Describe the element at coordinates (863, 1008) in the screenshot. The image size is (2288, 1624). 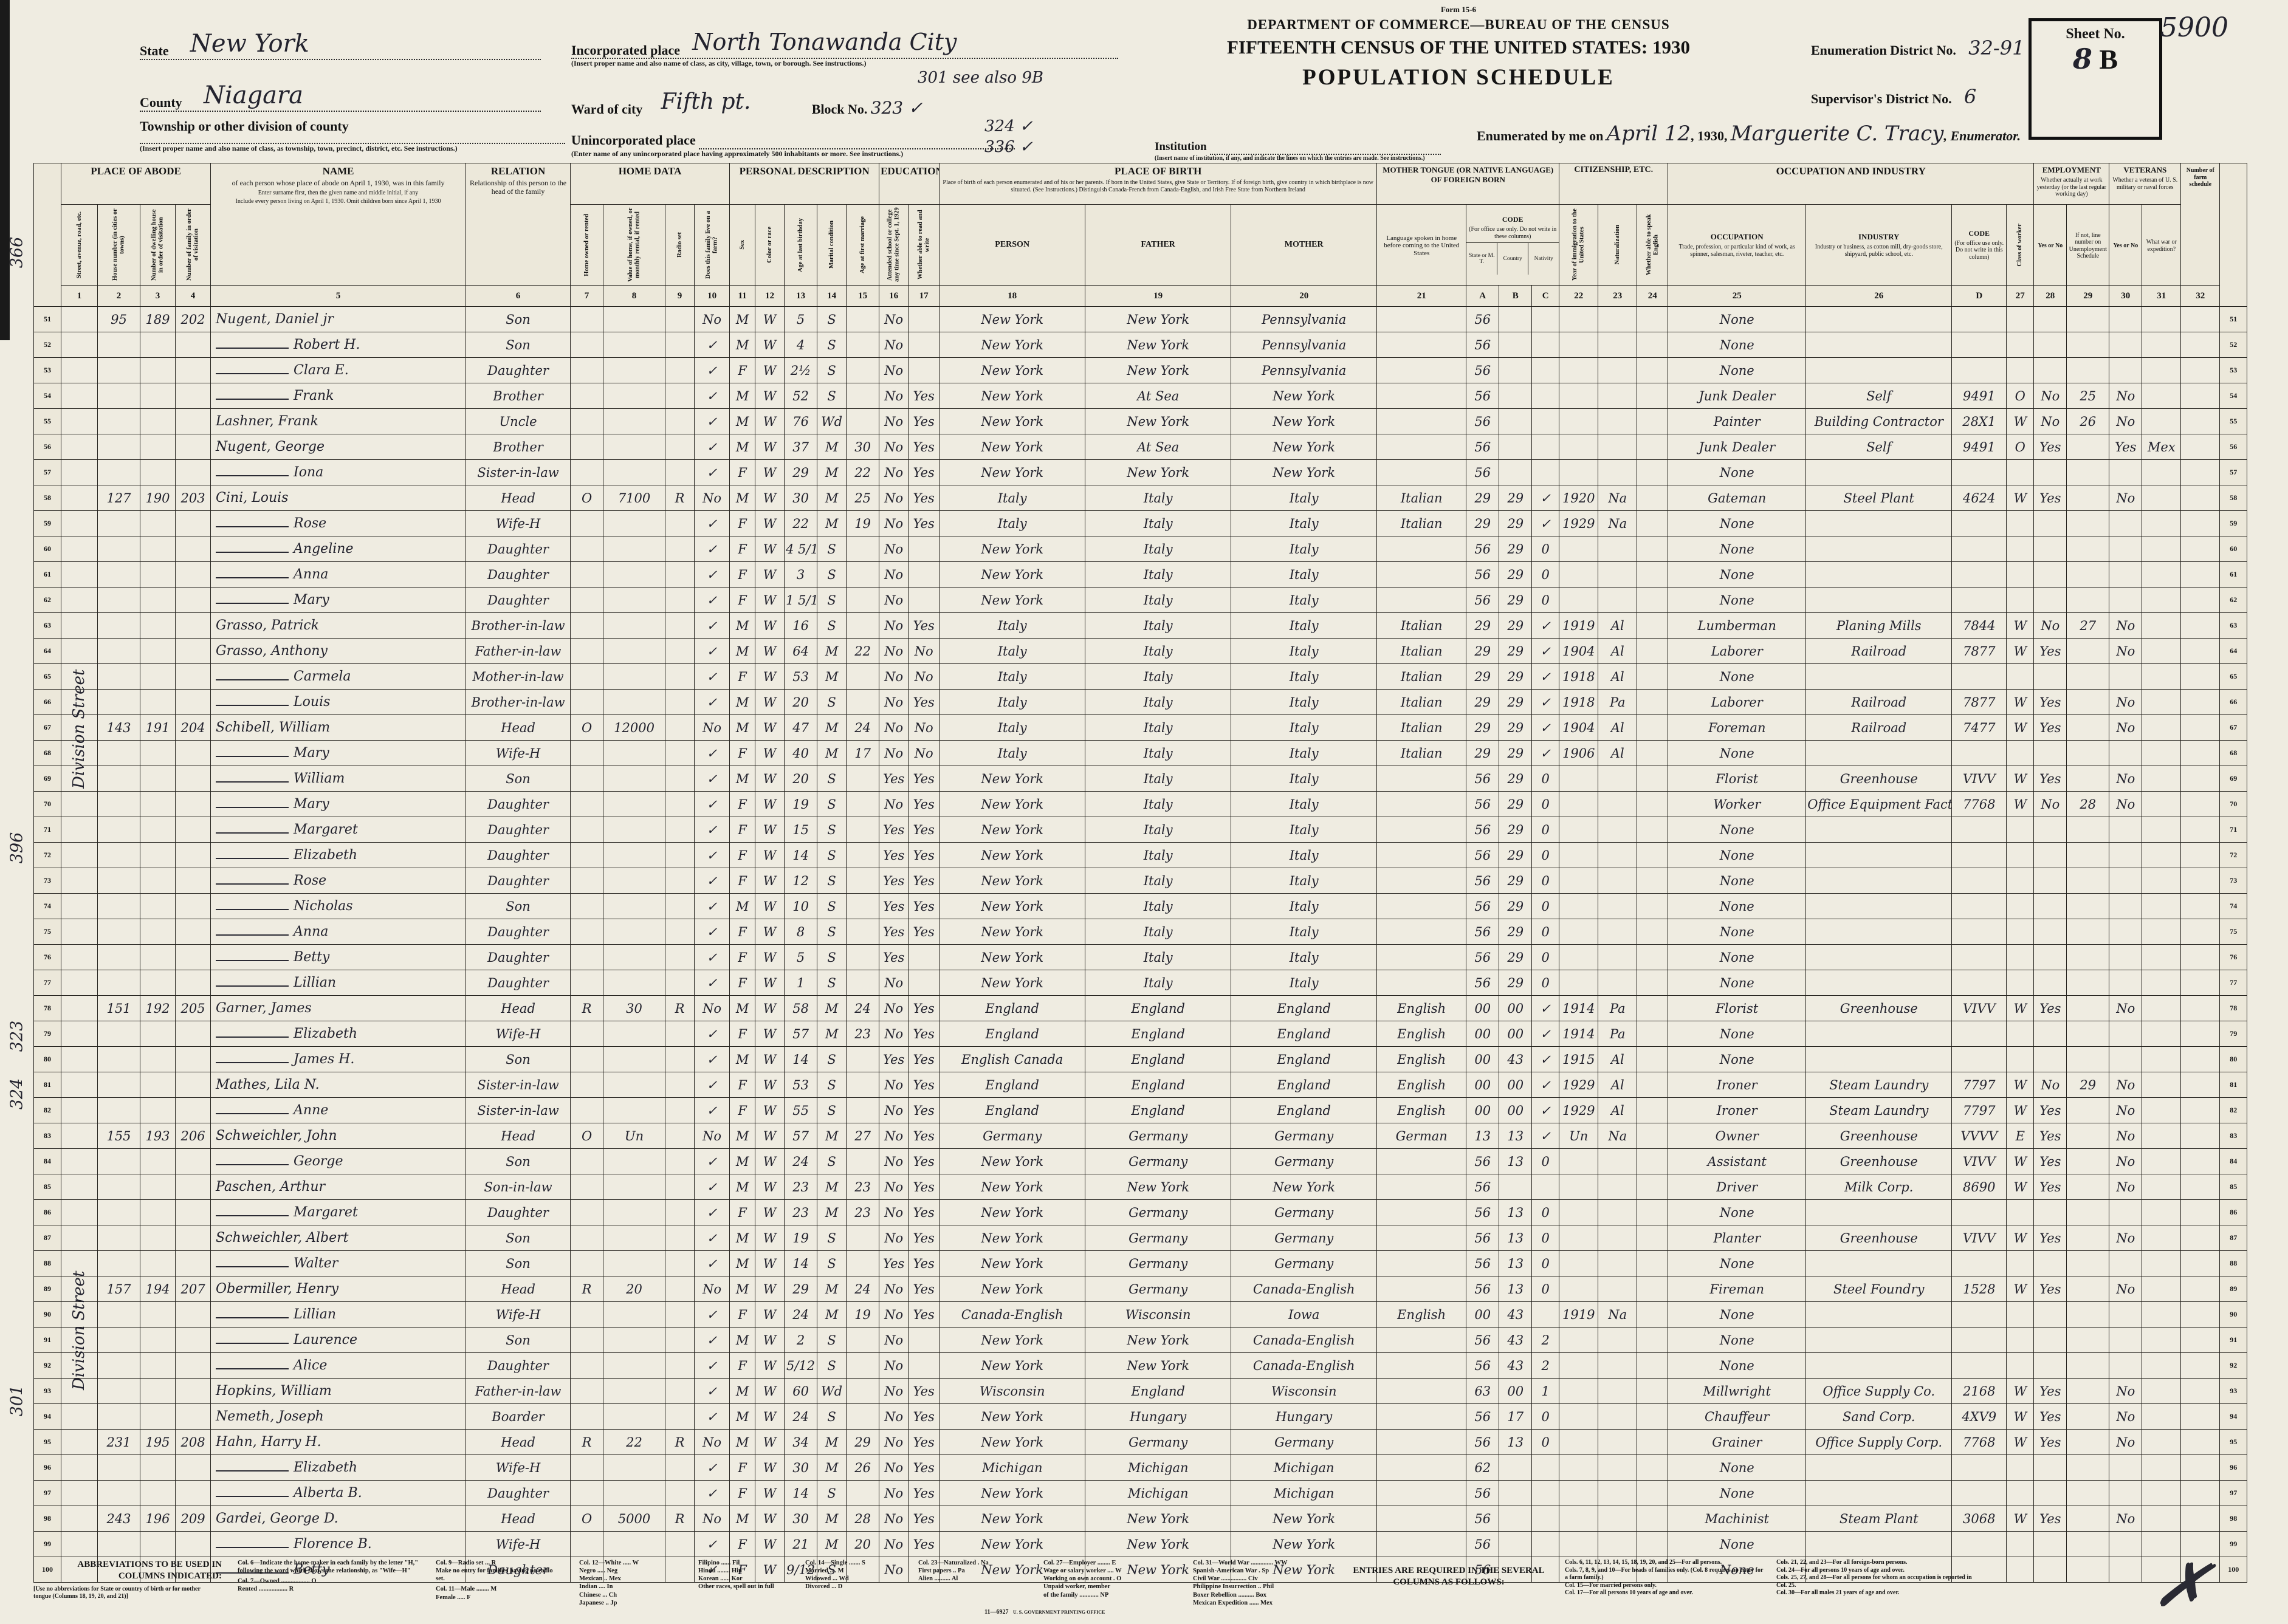
I see `cell-am: 24` at that location.